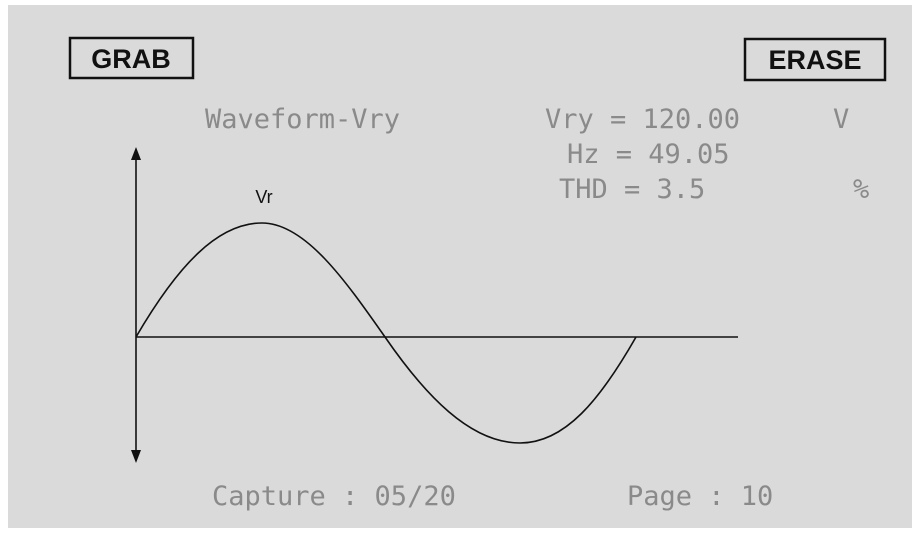  What do you see at coordinates (642, 119) in the screenshot?
I see `reading: Vry = 120.00` at bounding box center [642, 119].